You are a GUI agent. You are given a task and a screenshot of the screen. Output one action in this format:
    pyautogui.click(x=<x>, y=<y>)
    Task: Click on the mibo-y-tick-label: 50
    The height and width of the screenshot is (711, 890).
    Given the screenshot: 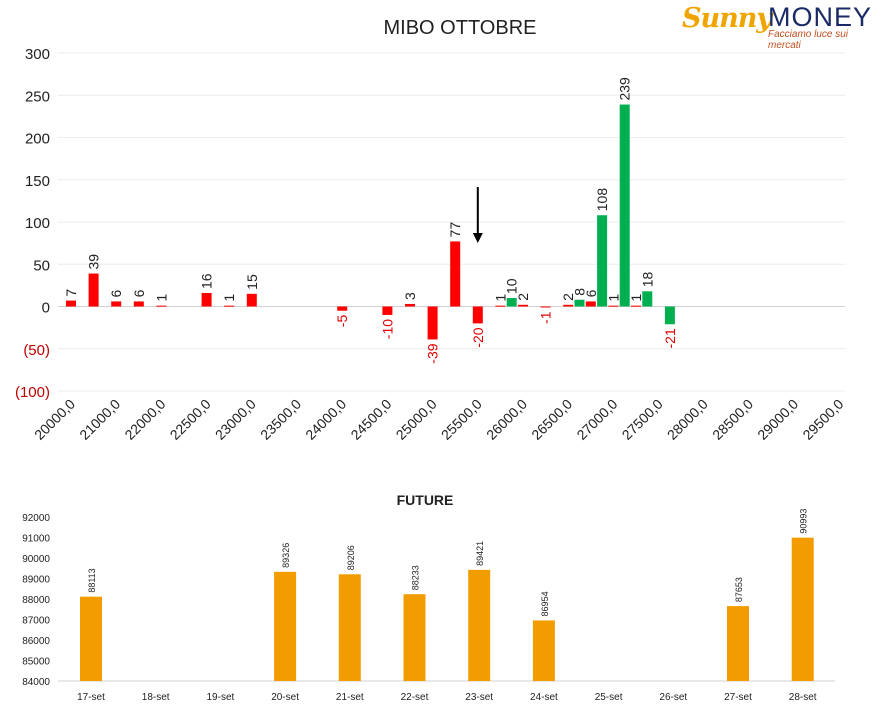 What is the action you would take?
    pyautogui.click(x=41, y=265)
    